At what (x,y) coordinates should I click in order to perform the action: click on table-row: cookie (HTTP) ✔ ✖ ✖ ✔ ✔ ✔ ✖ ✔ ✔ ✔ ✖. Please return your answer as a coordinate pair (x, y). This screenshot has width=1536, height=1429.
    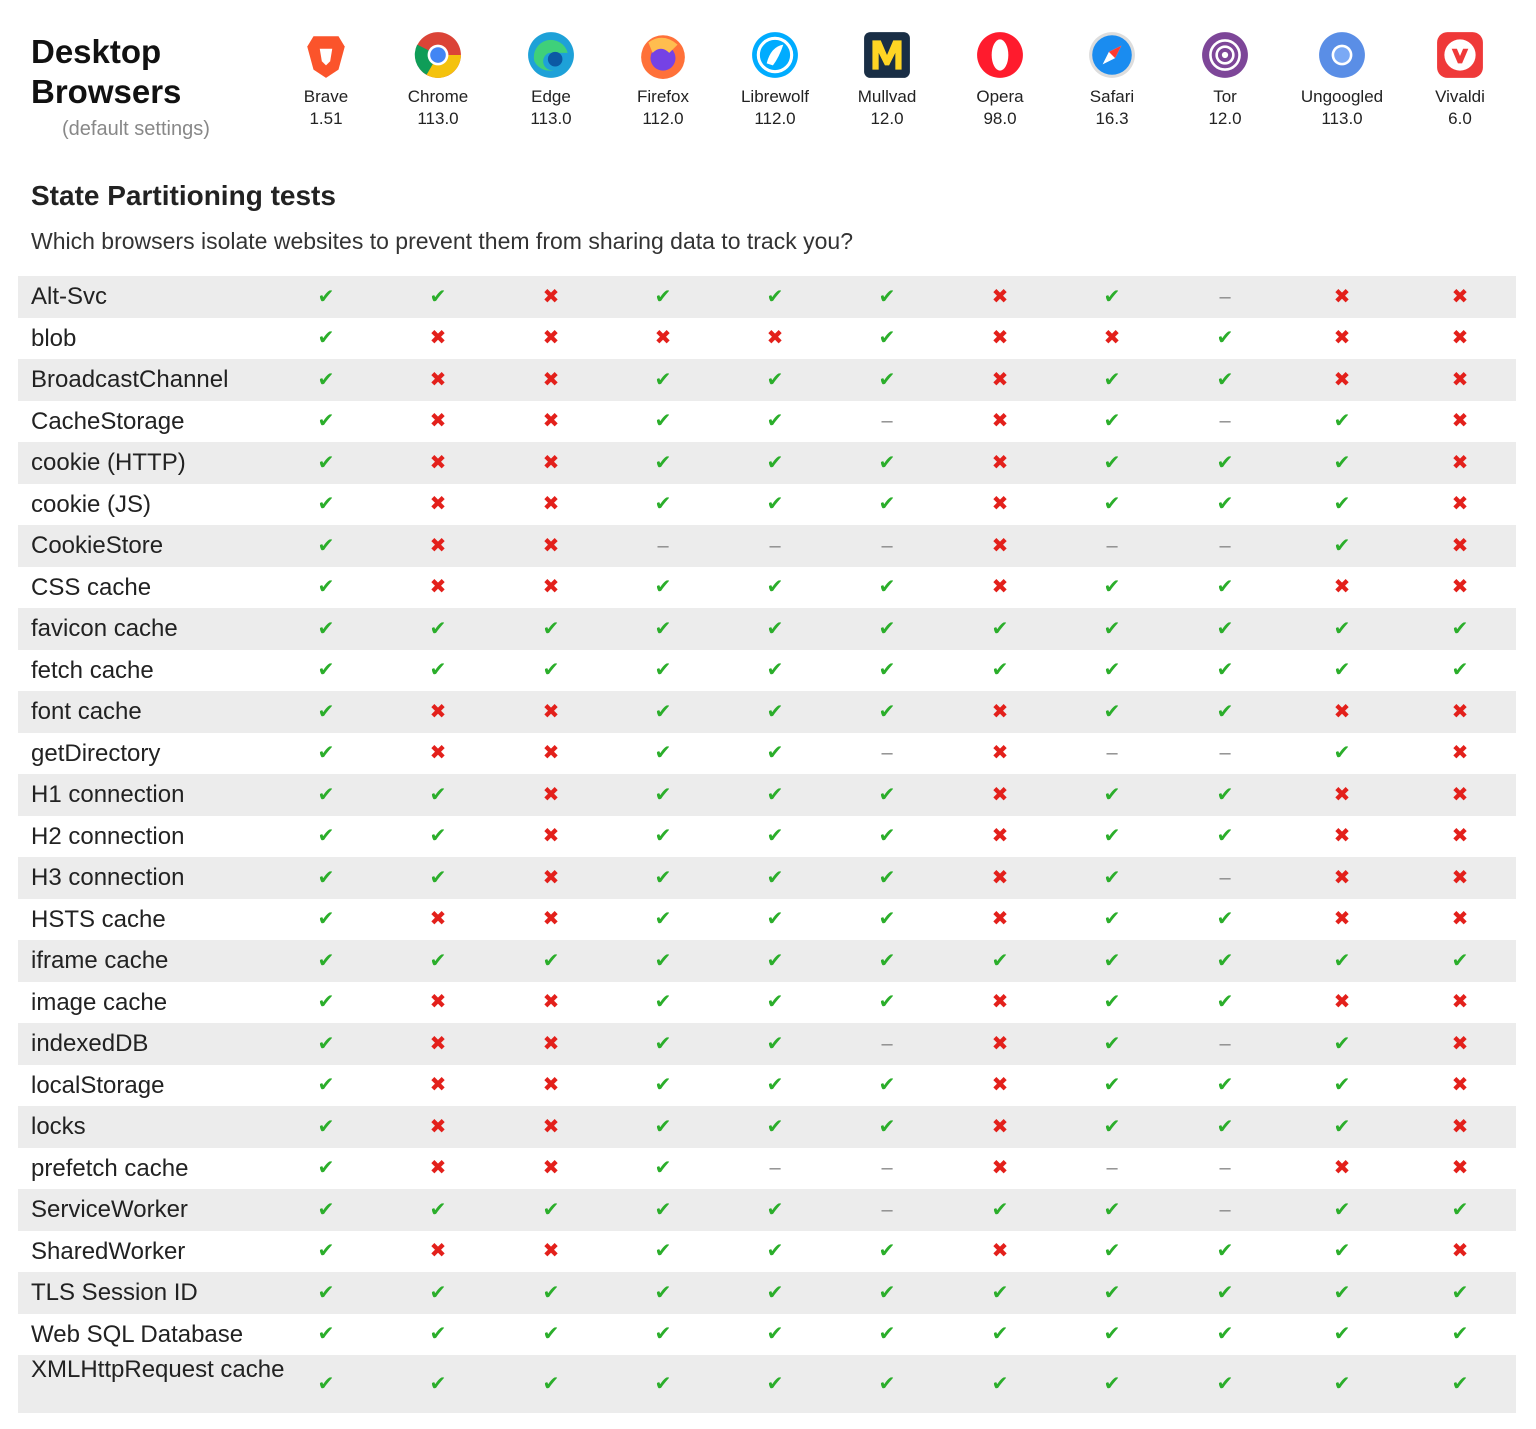
    Looking at the image, I should click on (767, 463).